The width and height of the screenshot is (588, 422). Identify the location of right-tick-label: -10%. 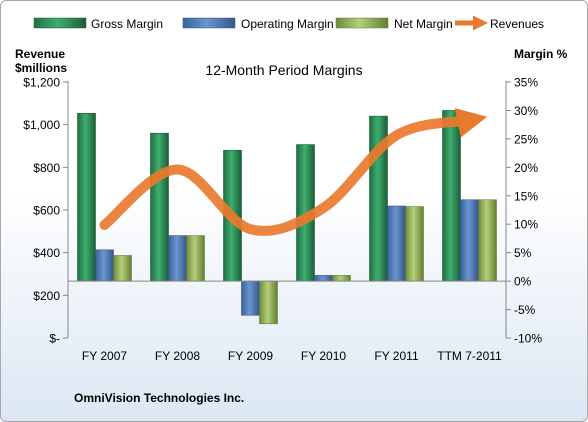
(528, 339).